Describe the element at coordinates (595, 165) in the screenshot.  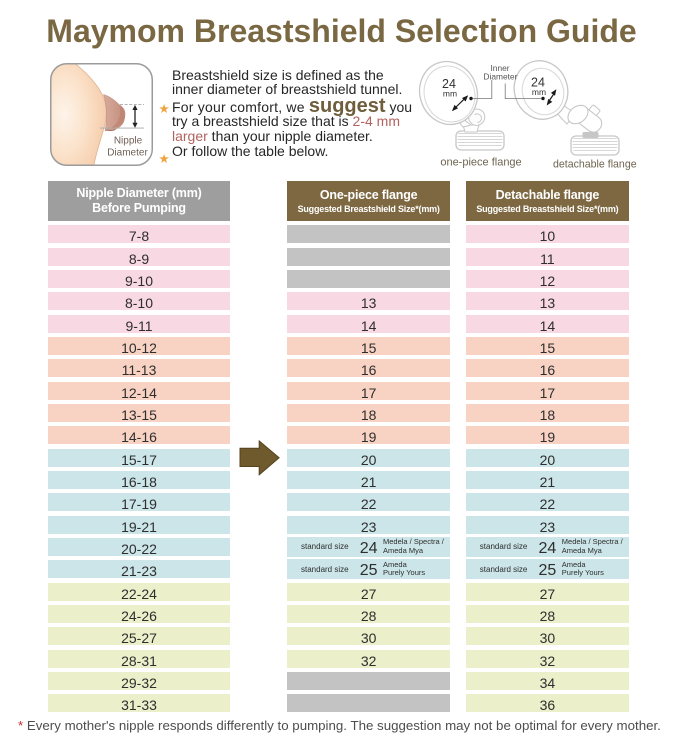
I see `svg-text: detachable flange` at that location.